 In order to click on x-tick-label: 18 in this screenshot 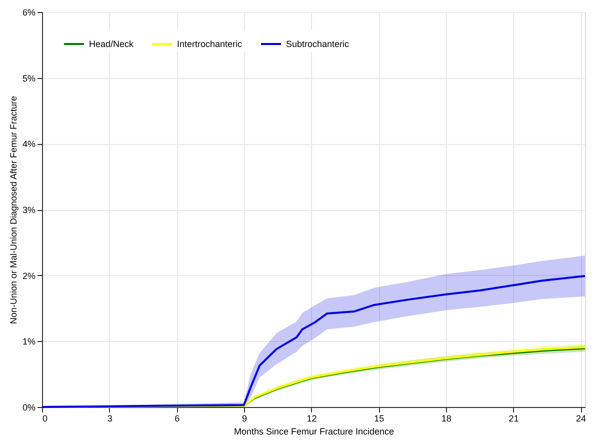, I will do `click(446, 419)`.